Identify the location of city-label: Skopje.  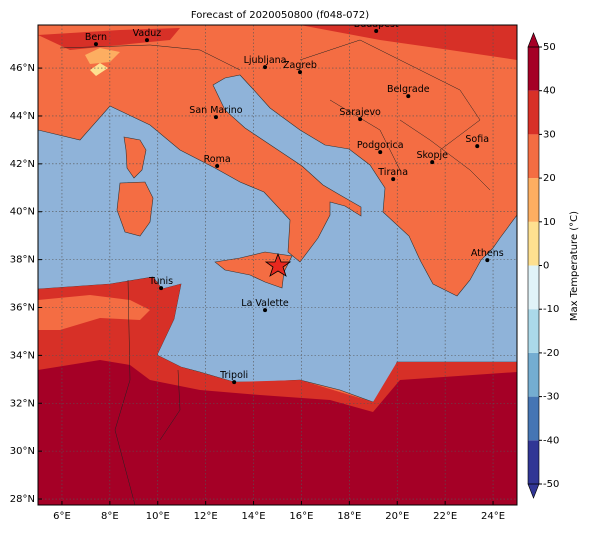
(432, 155).